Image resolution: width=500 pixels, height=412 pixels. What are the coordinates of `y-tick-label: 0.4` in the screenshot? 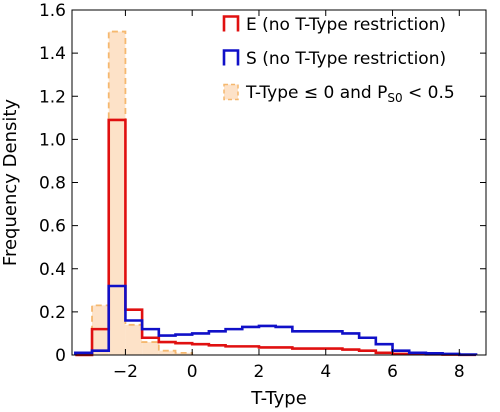 It's located at (52, 270).